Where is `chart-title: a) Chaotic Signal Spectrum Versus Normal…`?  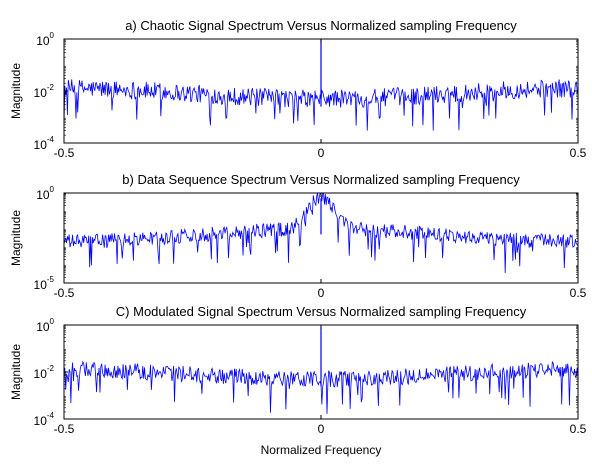 chart-title: a) Chaotic Signal Spectrum Versus Normal… is located at coordinates (321, 25).